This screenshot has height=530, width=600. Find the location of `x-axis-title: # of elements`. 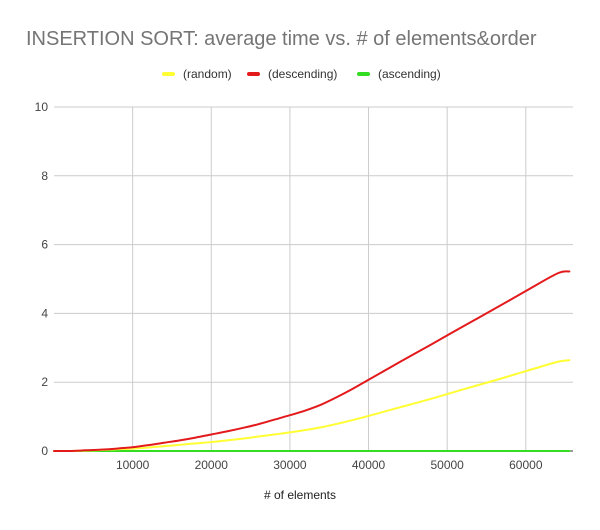

x-axis-title: # of elements is located at coordinates (300, 495).